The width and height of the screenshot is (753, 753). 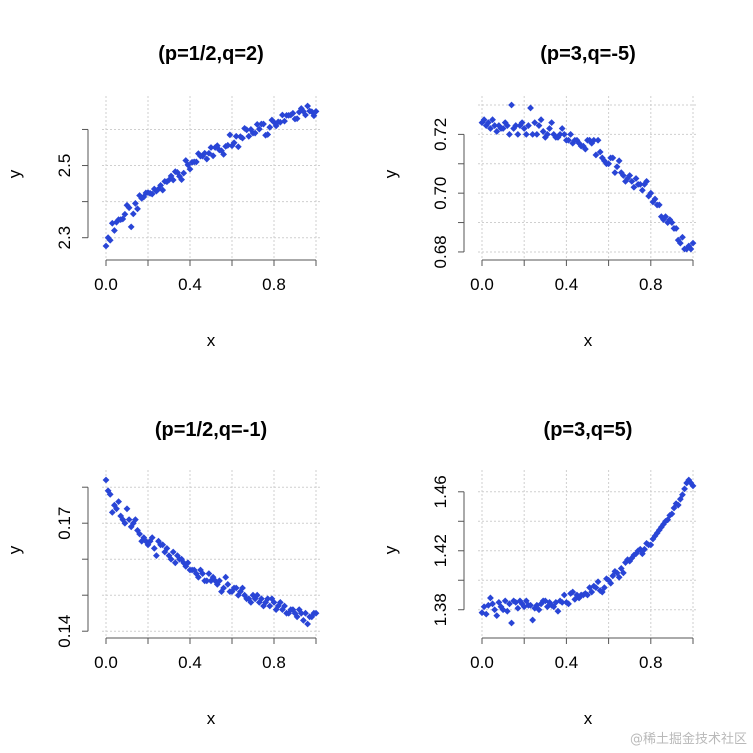 I want to click on y-tick-label: 1.42, so click(x=440, y=550).